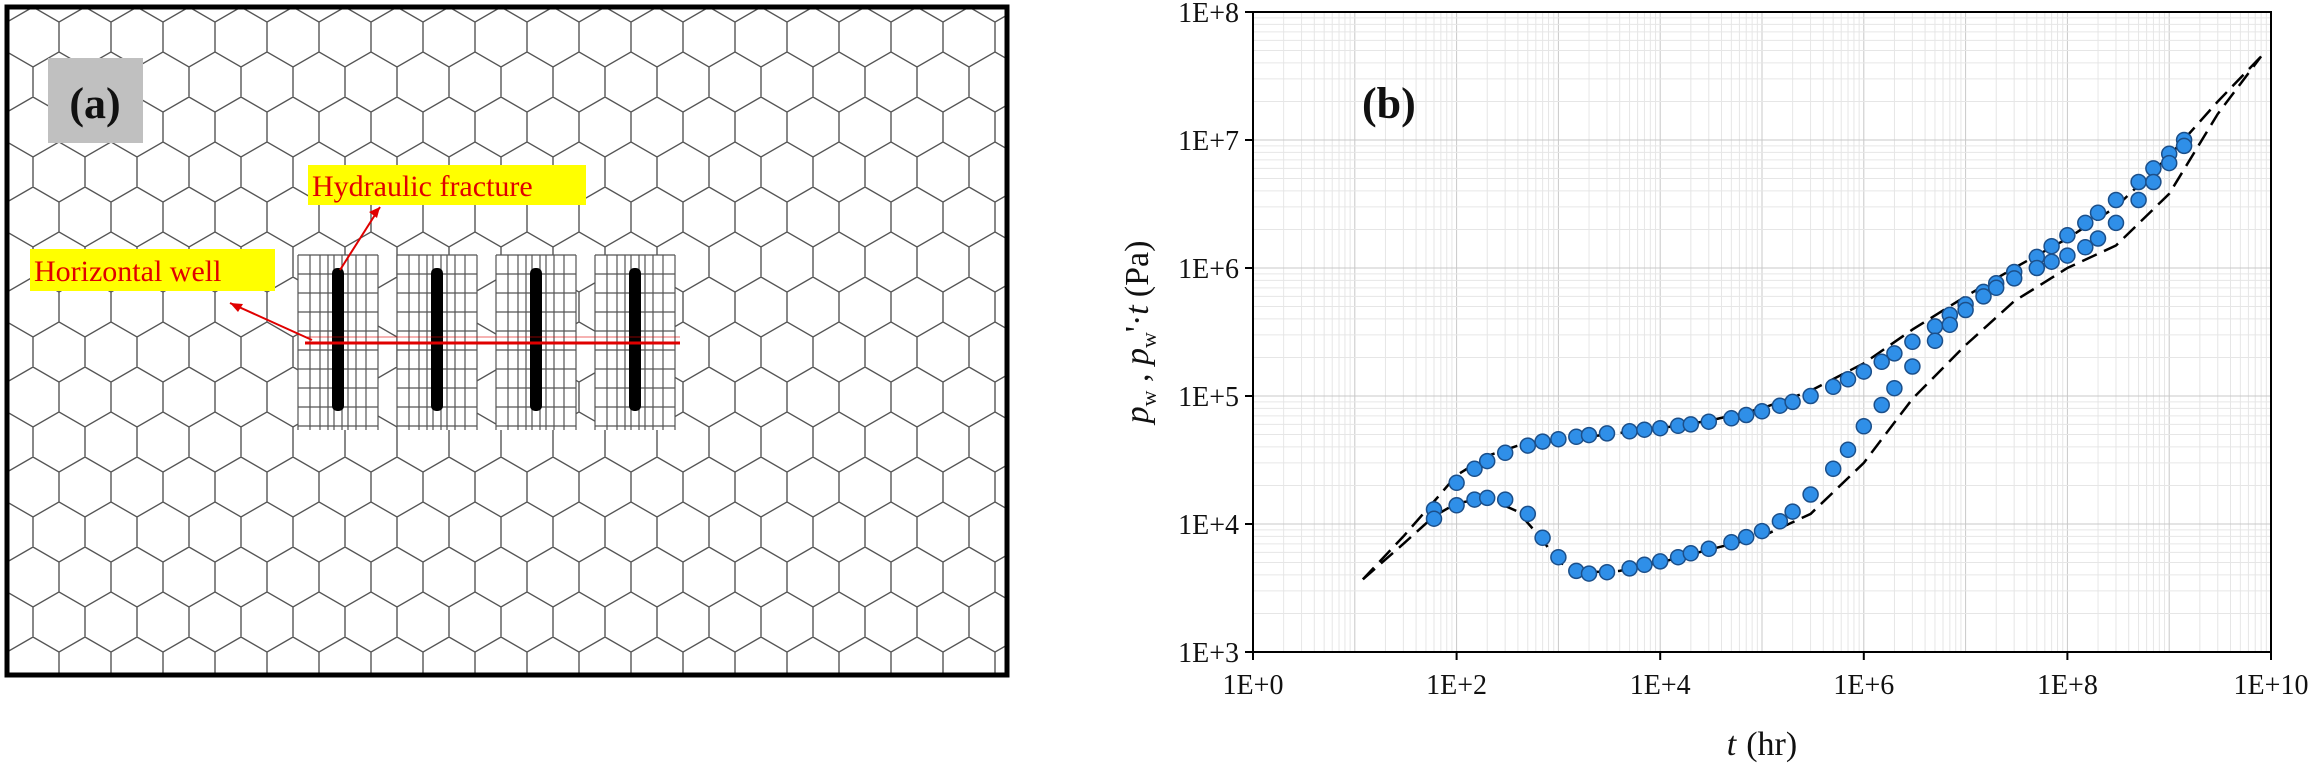  Describe the element at coordinates (1208, 269) in the screenshot. I see `y-tick-label: 1E+6` at that location.